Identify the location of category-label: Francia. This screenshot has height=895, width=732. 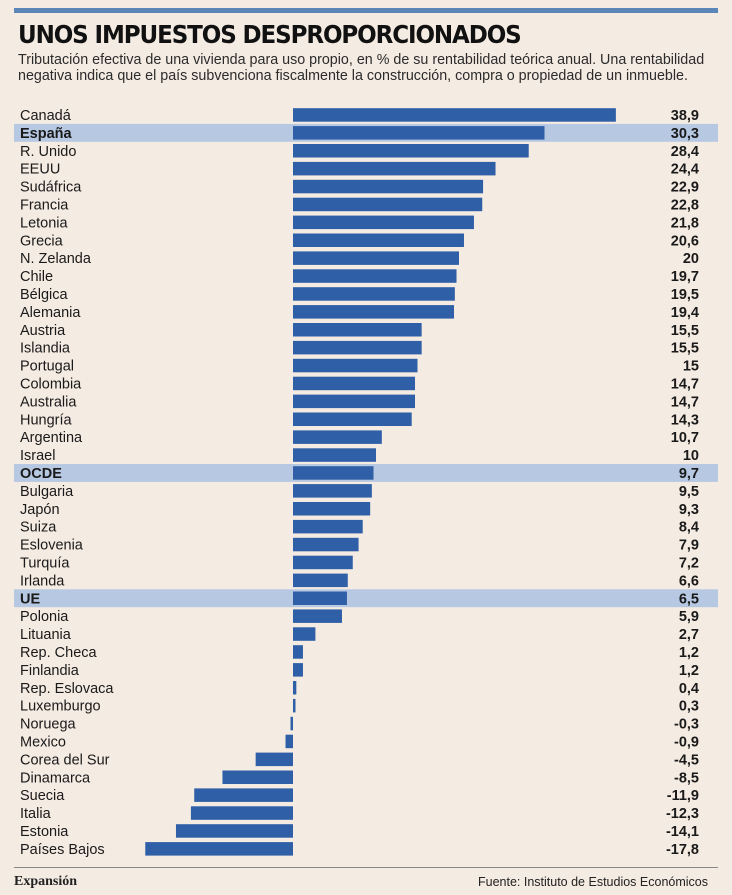
(44, 205).